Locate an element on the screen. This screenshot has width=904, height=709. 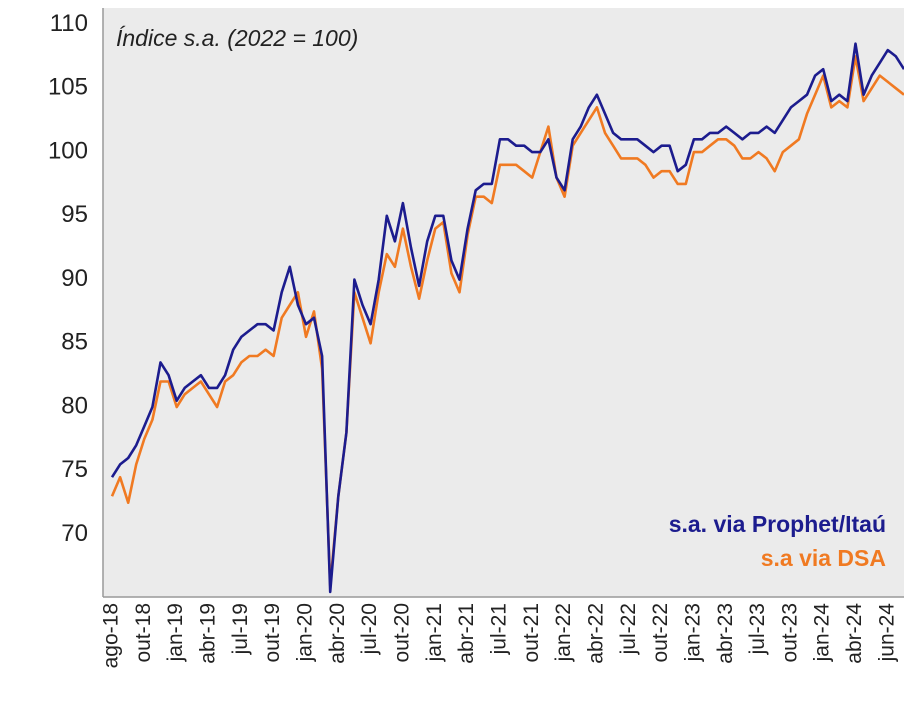
x-tick-label: jan-21 is located at coordinates (434, 632).